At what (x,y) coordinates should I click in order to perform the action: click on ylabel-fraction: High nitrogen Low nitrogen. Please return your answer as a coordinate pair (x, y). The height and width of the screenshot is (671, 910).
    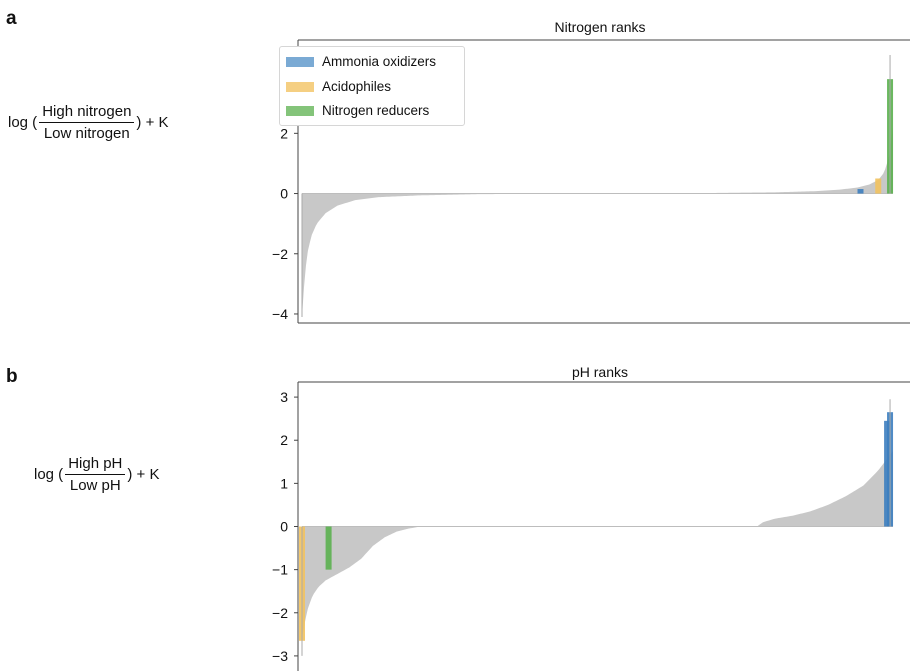
    Looking at the image, I should click on (87, 122).